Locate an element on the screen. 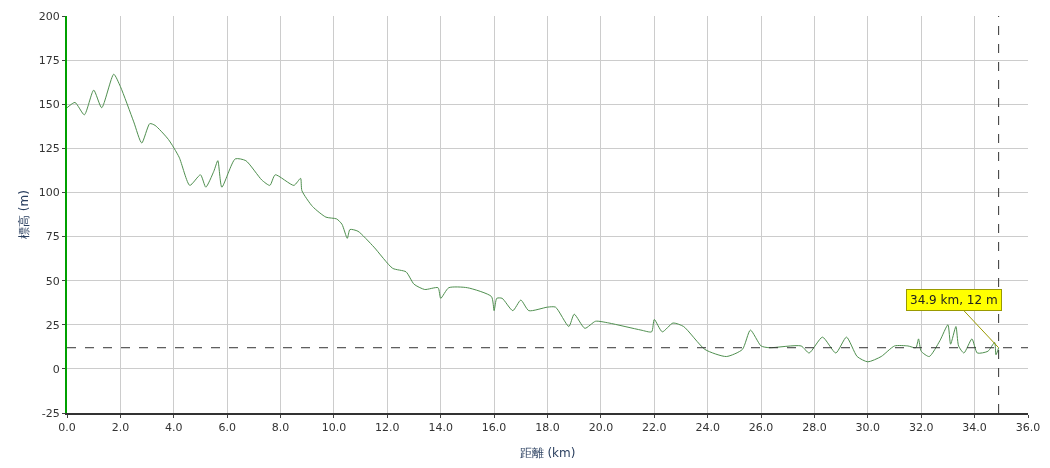  y-tick-label: 100 is located at coordinates (49, 193).